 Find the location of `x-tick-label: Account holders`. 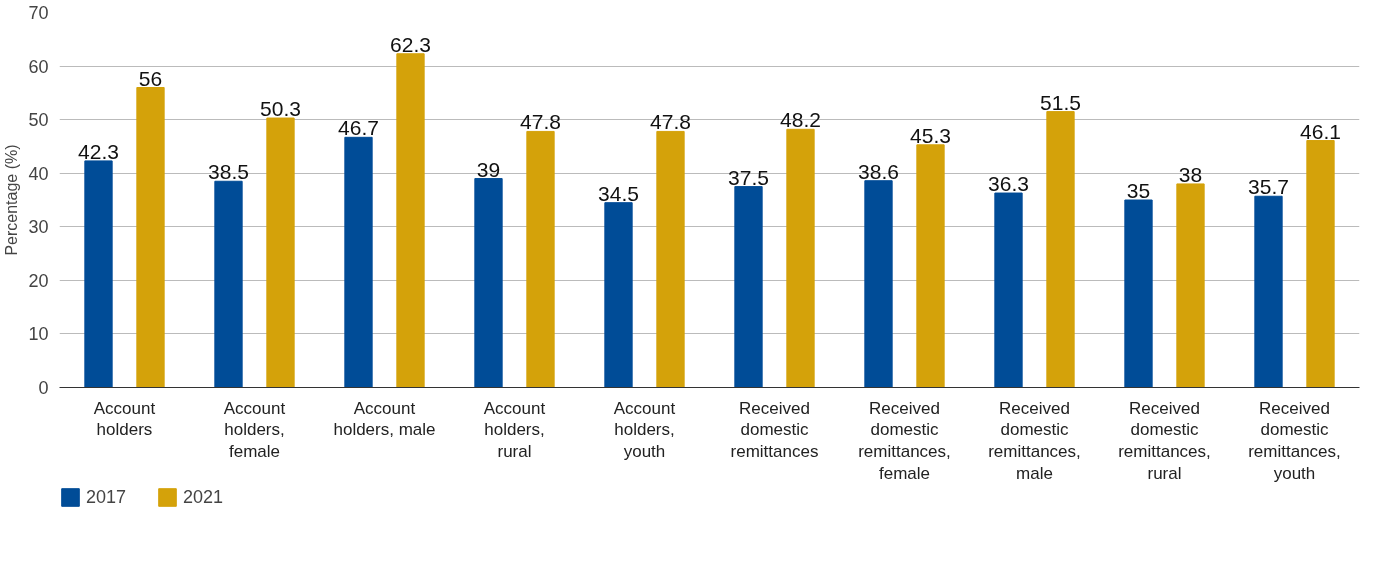

x-tick-label: Account holders is located at coordinates (124, 419).